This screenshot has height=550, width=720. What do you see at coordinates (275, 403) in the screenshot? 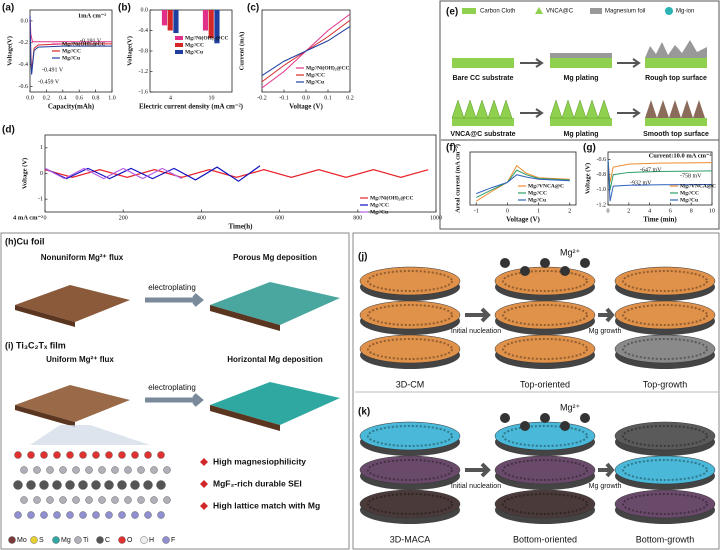
I see `mg-deposit` at bounding box center [275, 403].